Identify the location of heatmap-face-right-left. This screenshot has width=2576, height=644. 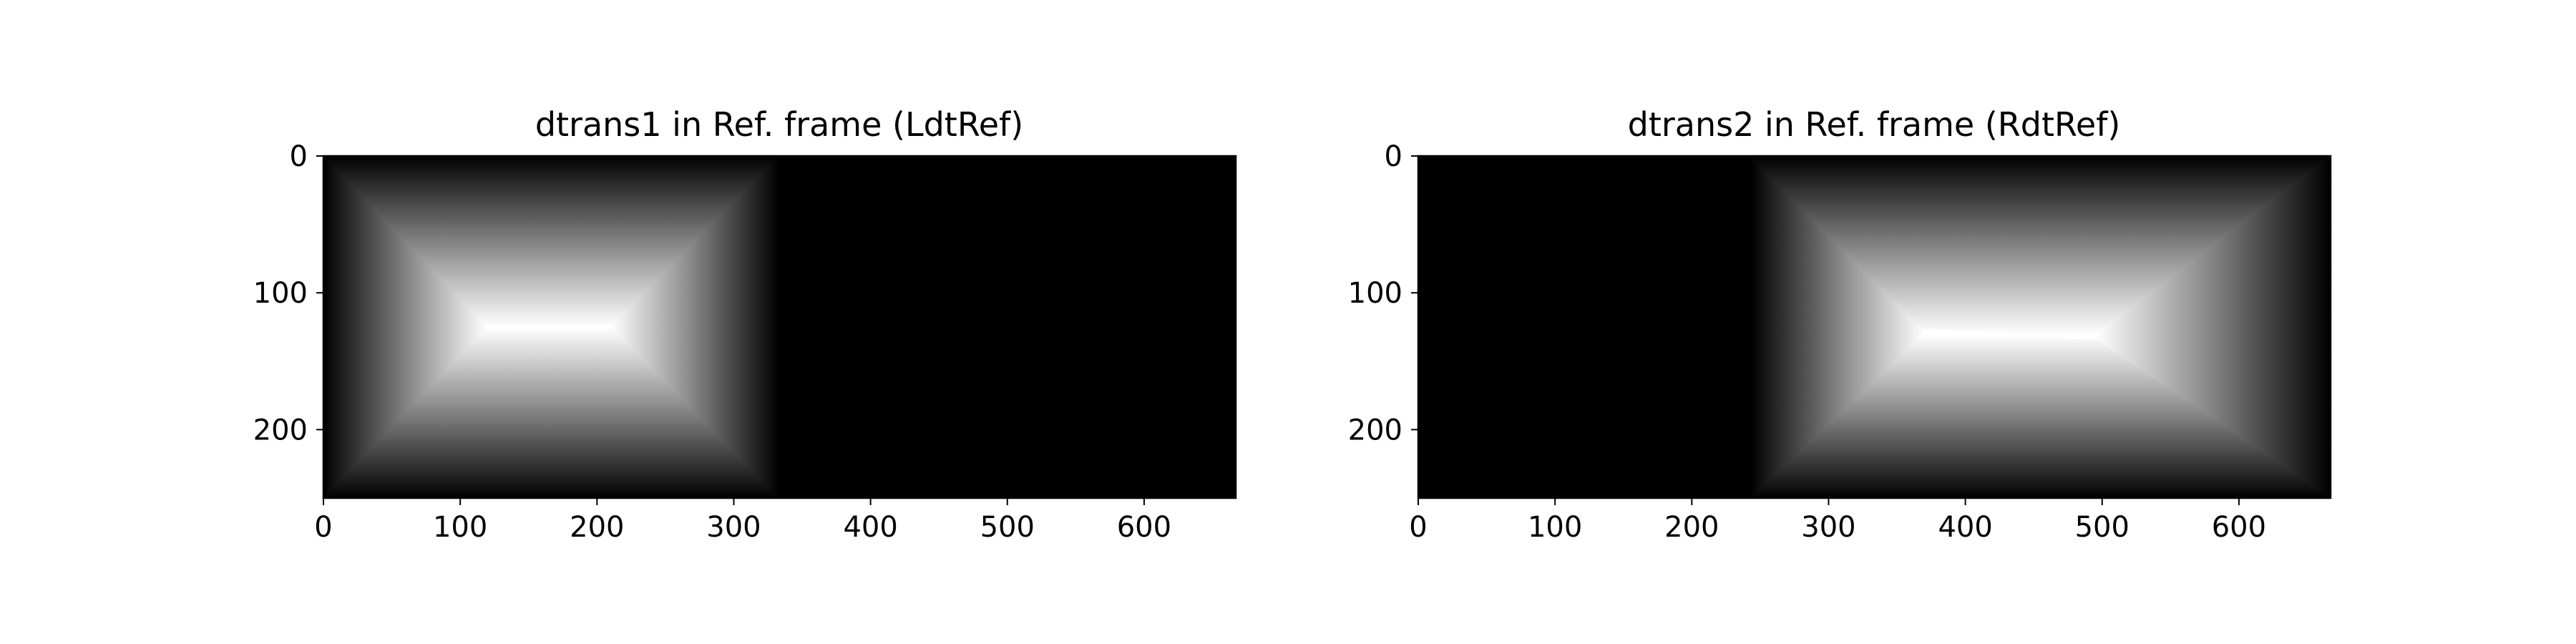
(694, 327).